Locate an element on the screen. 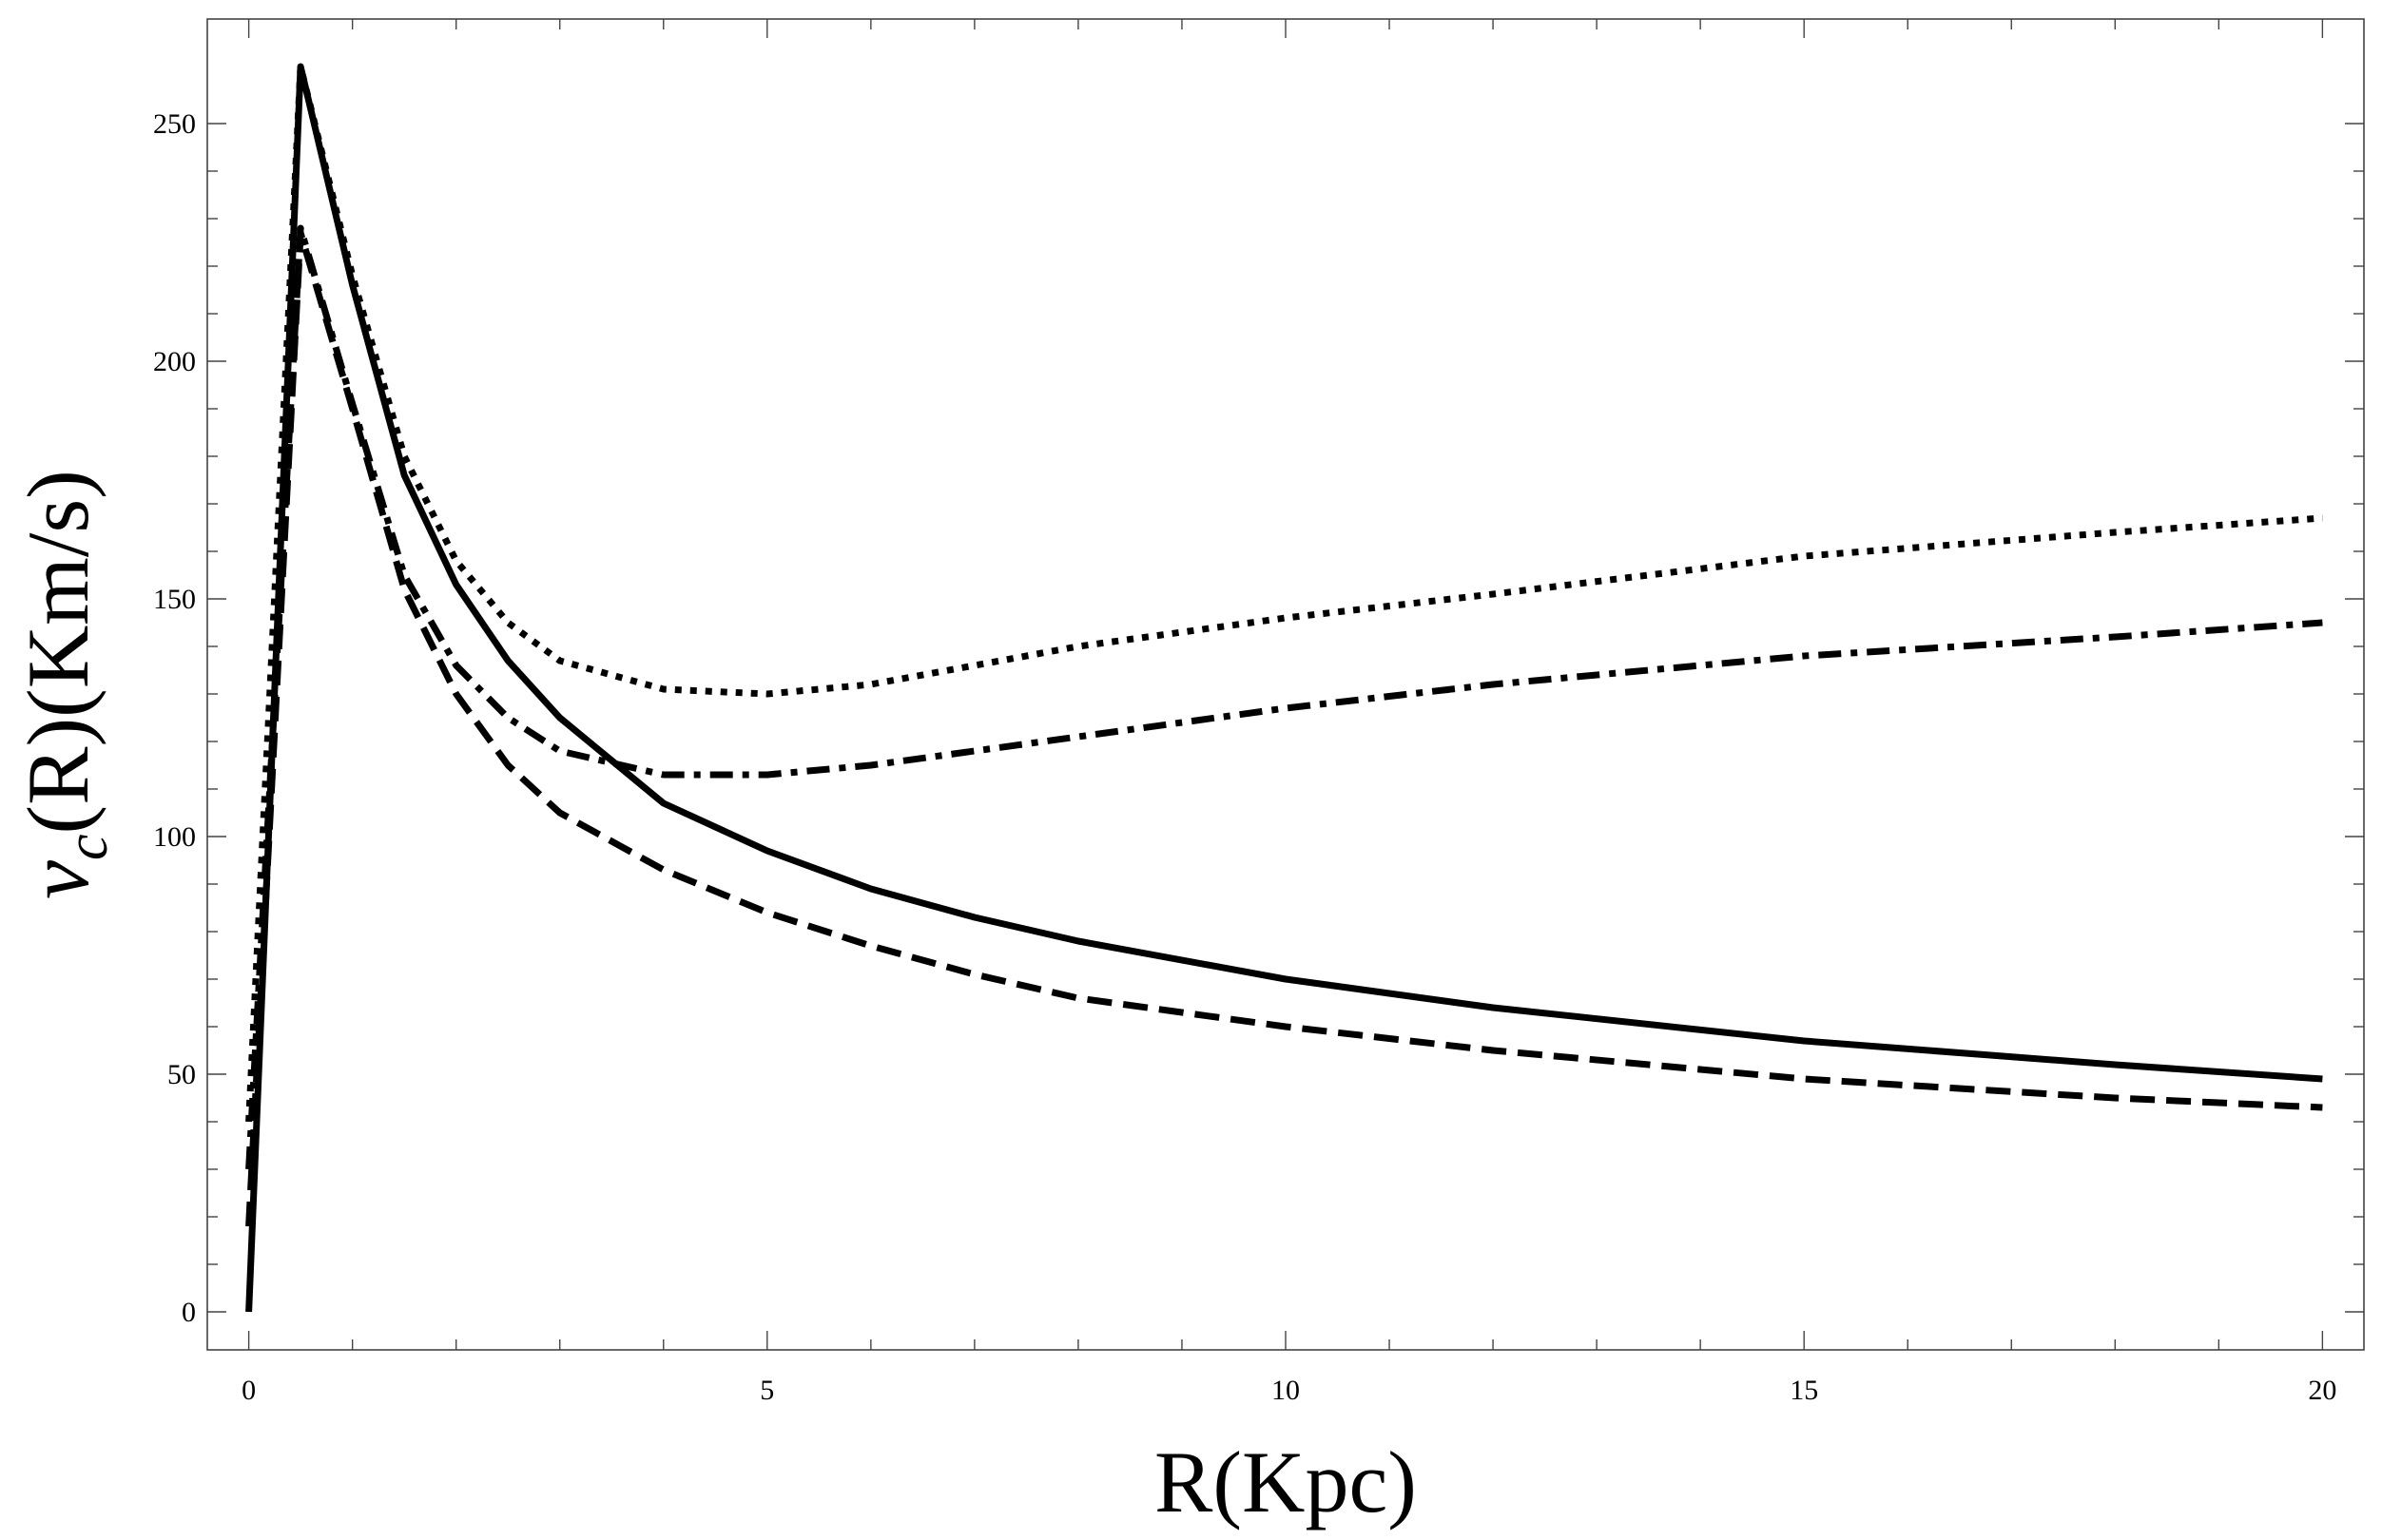 The width and height of the screenshot is (2382, 1540). y-axis-title: vc(R)(Km/s) is located at coordinates (65, 684).